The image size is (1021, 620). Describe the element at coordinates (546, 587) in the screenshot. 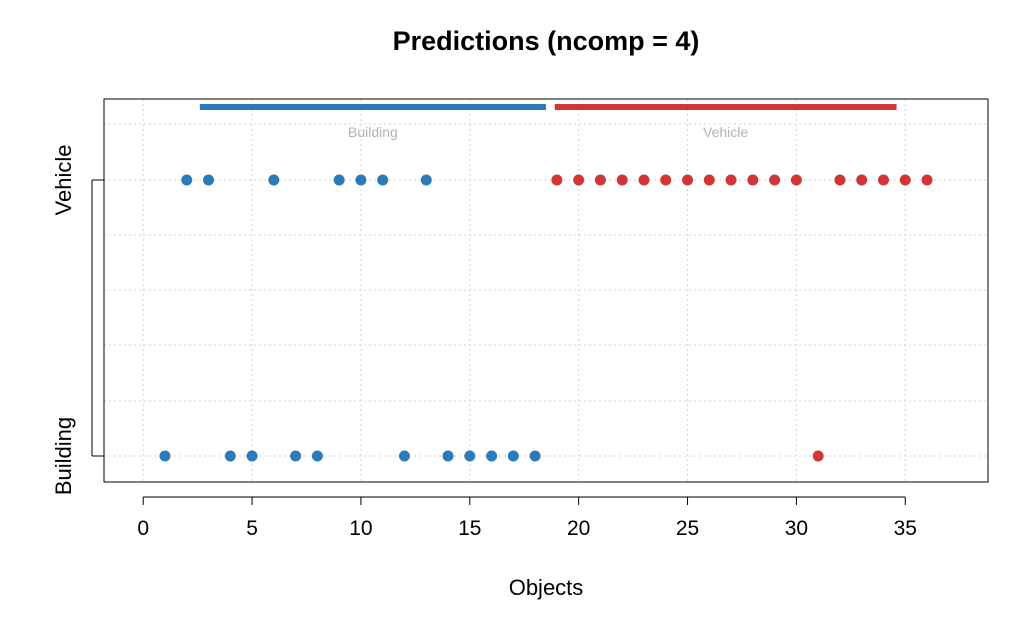

I see `x-axis-label: Objects` at that location.